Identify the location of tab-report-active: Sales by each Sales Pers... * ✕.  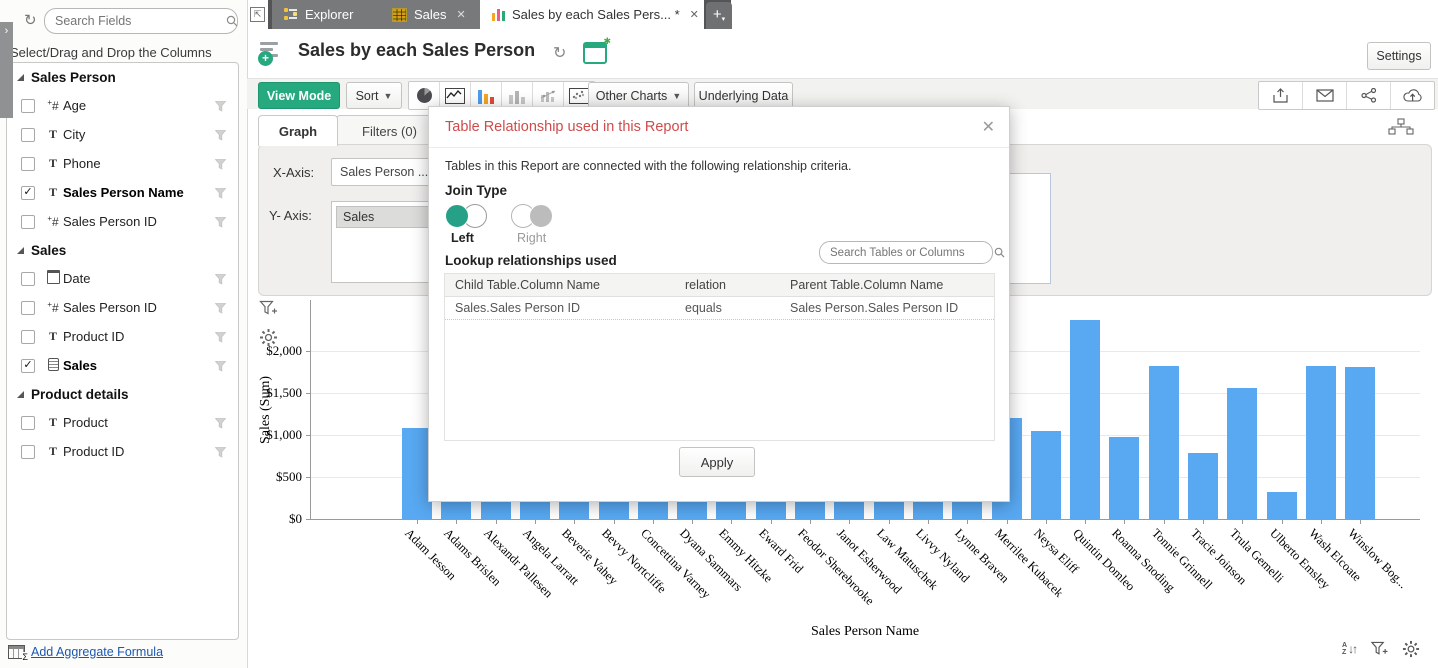
(592, 14).